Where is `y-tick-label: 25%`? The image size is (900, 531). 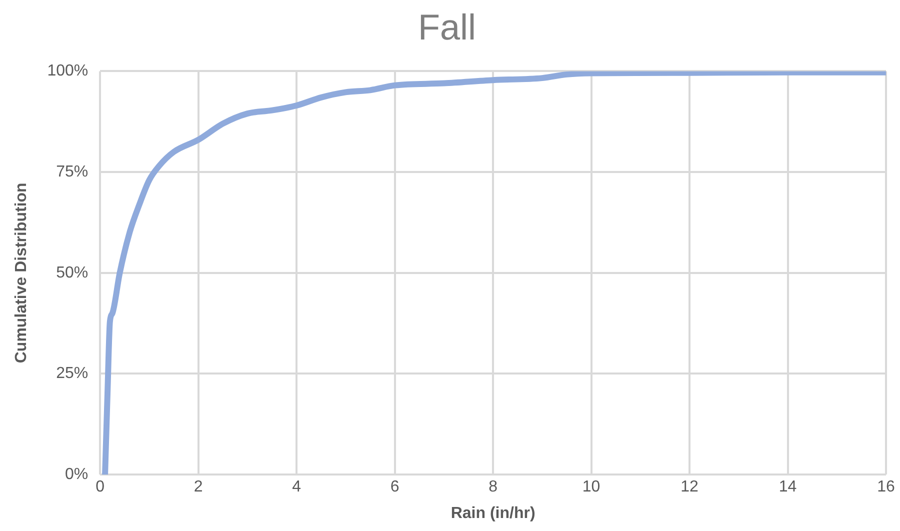 y-tick-label: 25% is located at coordinates (72, 373).